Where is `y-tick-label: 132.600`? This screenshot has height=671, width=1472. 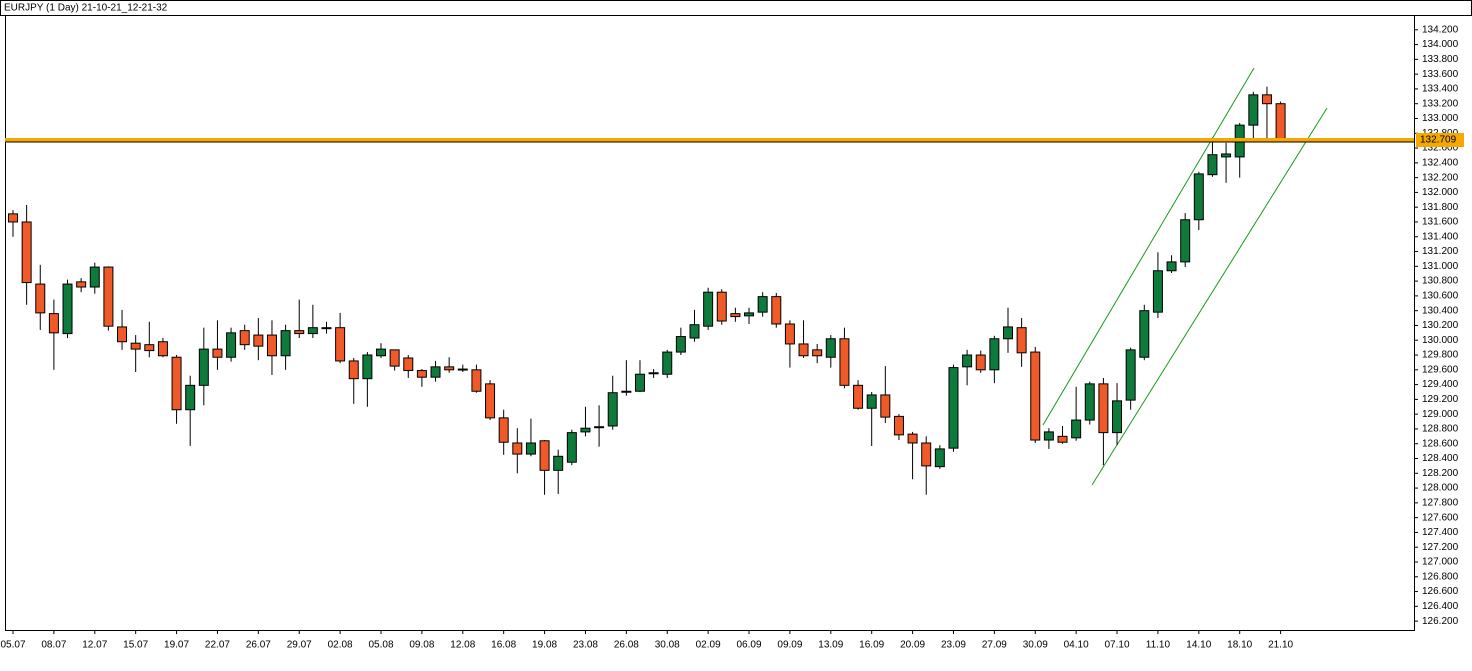 y-tick-label: 132.600 is located at coordinates (1440, 148).